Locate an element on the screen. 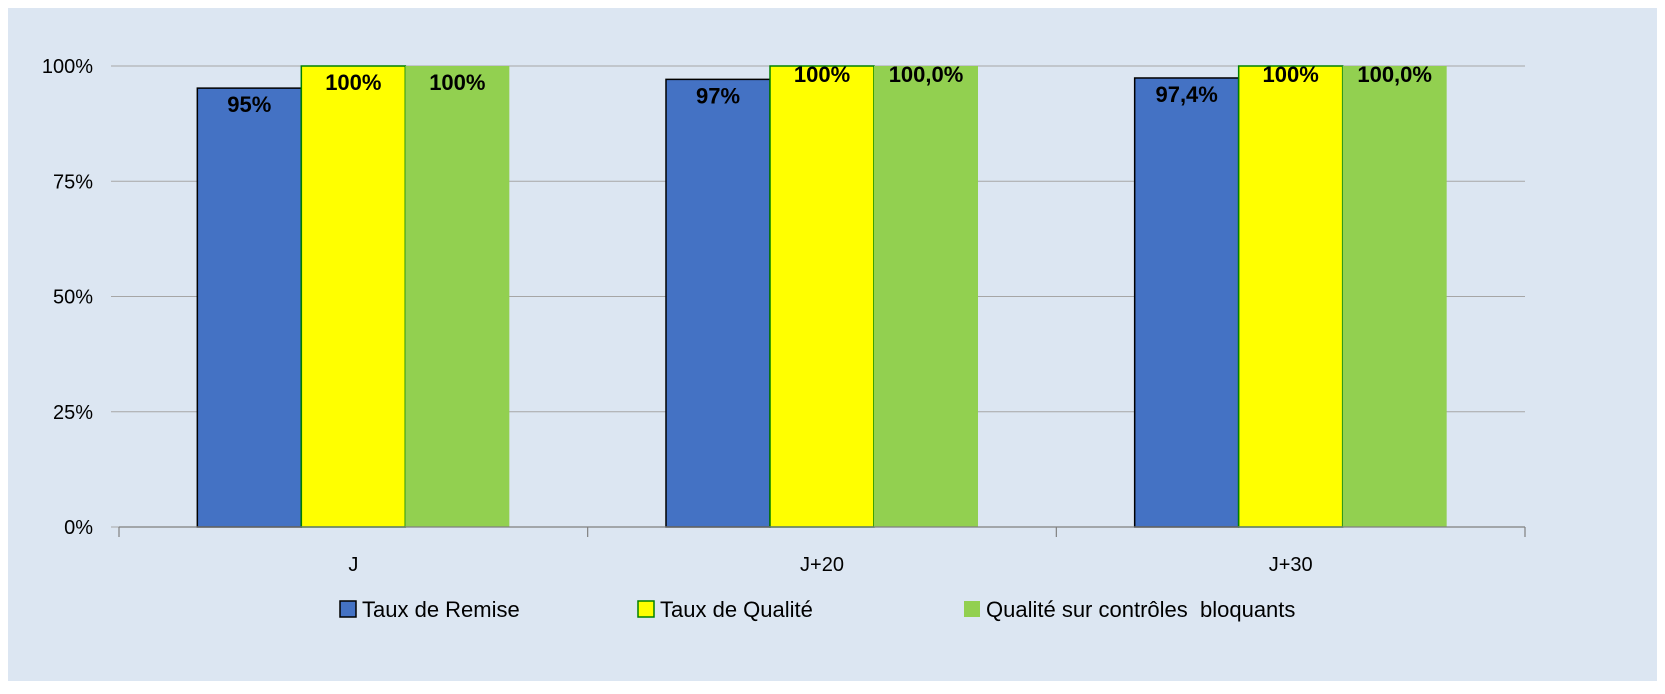 This screenshot has width=1665, height=694. legend-label: Taux de Qualité is located at coordinates (736, 609).